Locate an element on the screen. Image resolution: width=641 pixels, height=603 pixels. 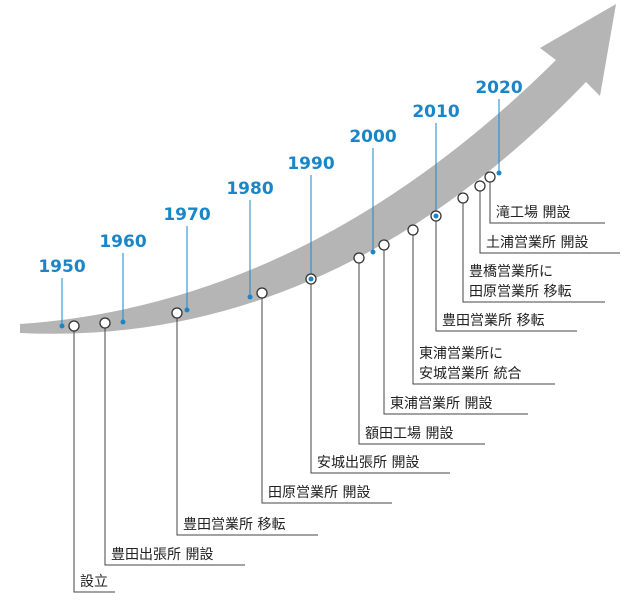
event-label: 安城営業所 統合 is located at coordinates (470, 374).